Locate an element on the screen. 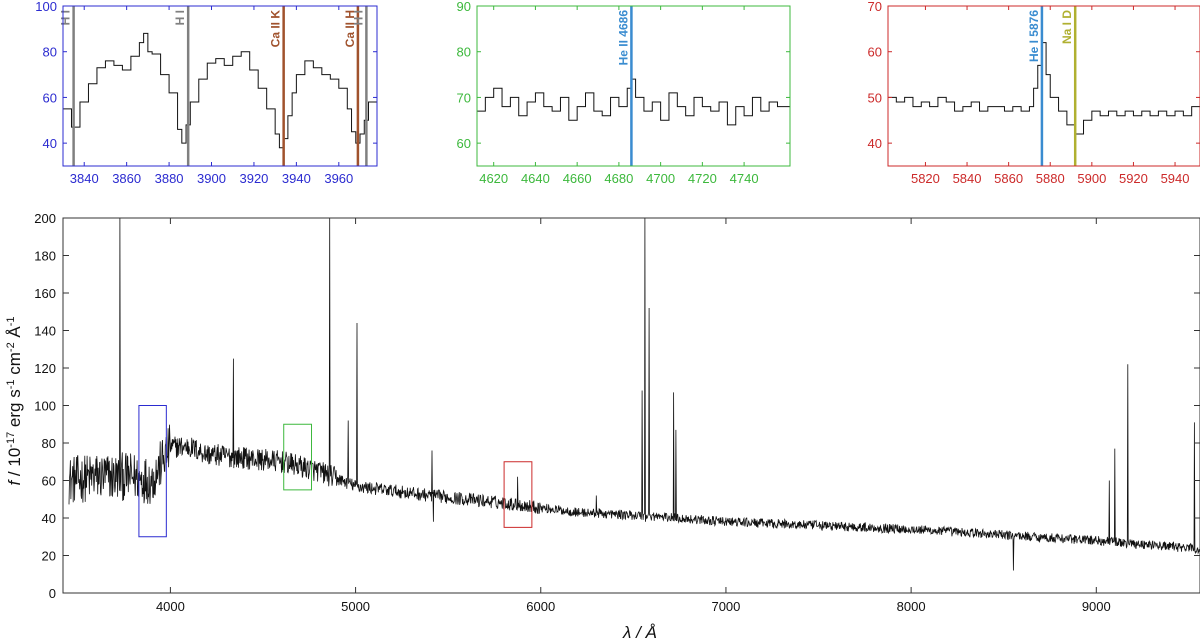 The width and height of the screenshot is (1200, 643). inset3-y-tick-label: 70 is located at coordinates (875, 7).